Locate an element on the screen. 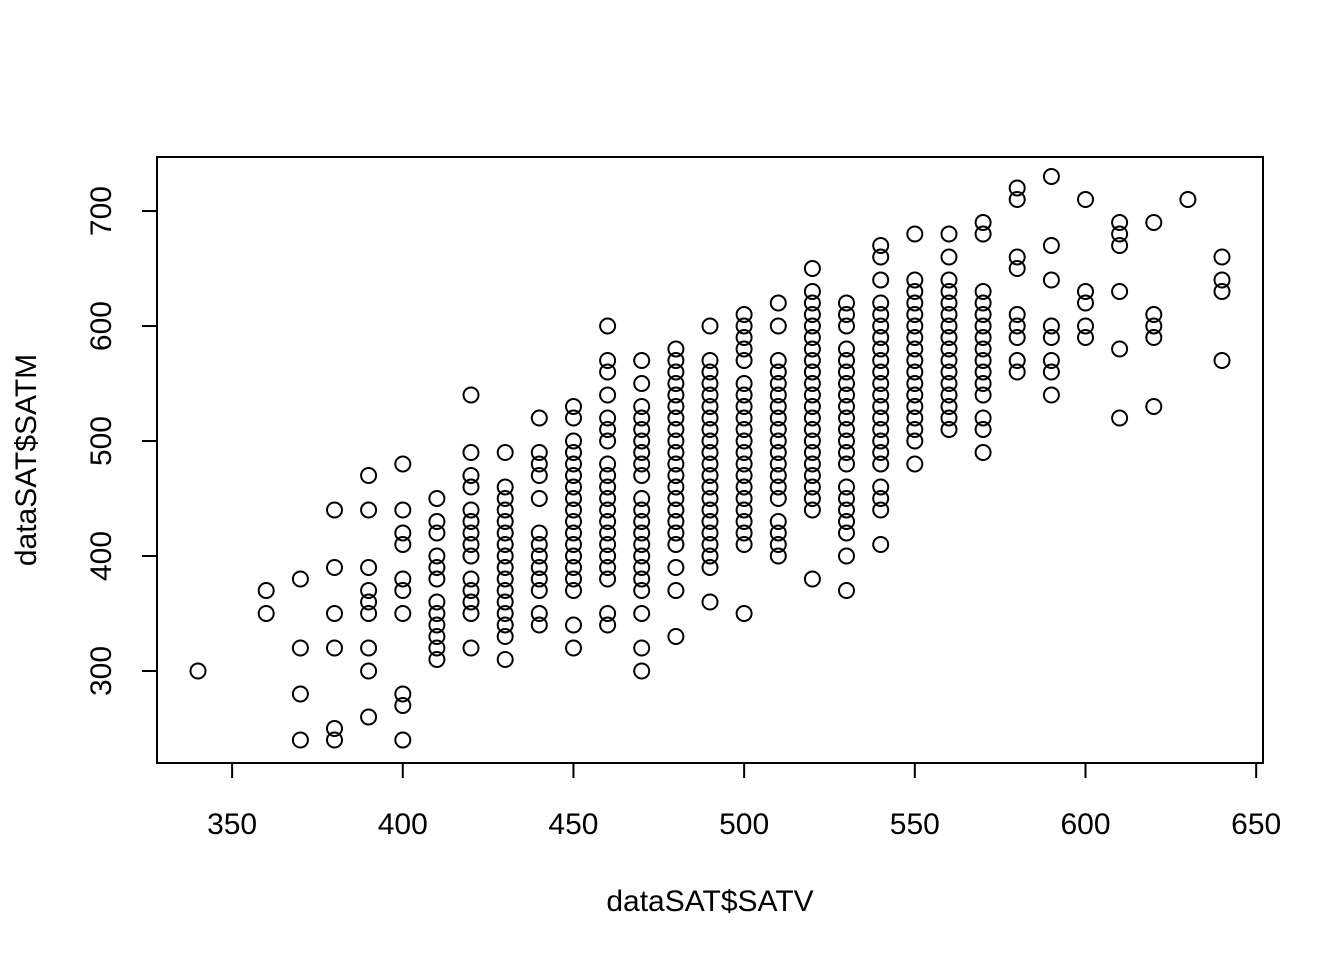 The height and width of the screenshot is (960, 1344). x-tick-label: 400 is located at coordinates (403, 824).